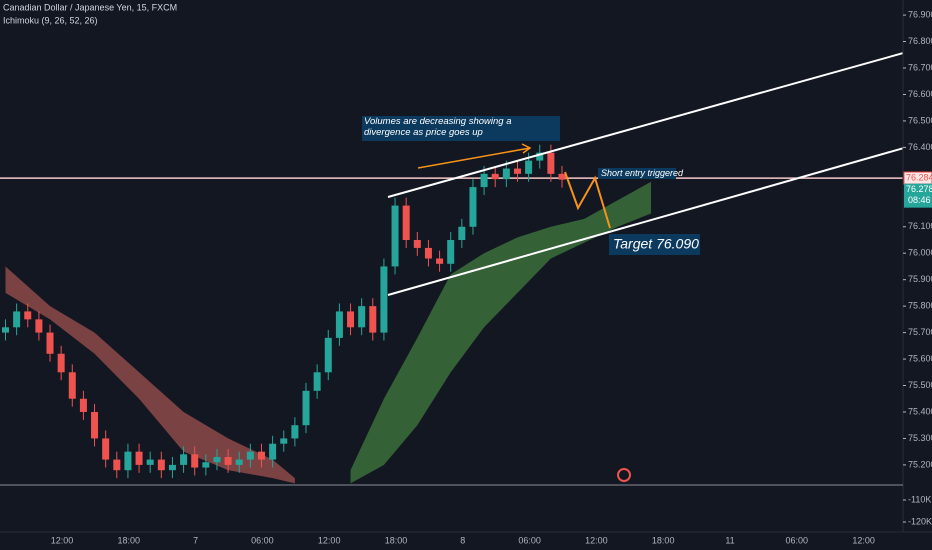 Image resolution: width=932 pixels, height=550 pixels. What do you see at coordinates (920, 464) in the screenshot?
I see `y-tick-label: 75.200` at bounding box center [920, 464].